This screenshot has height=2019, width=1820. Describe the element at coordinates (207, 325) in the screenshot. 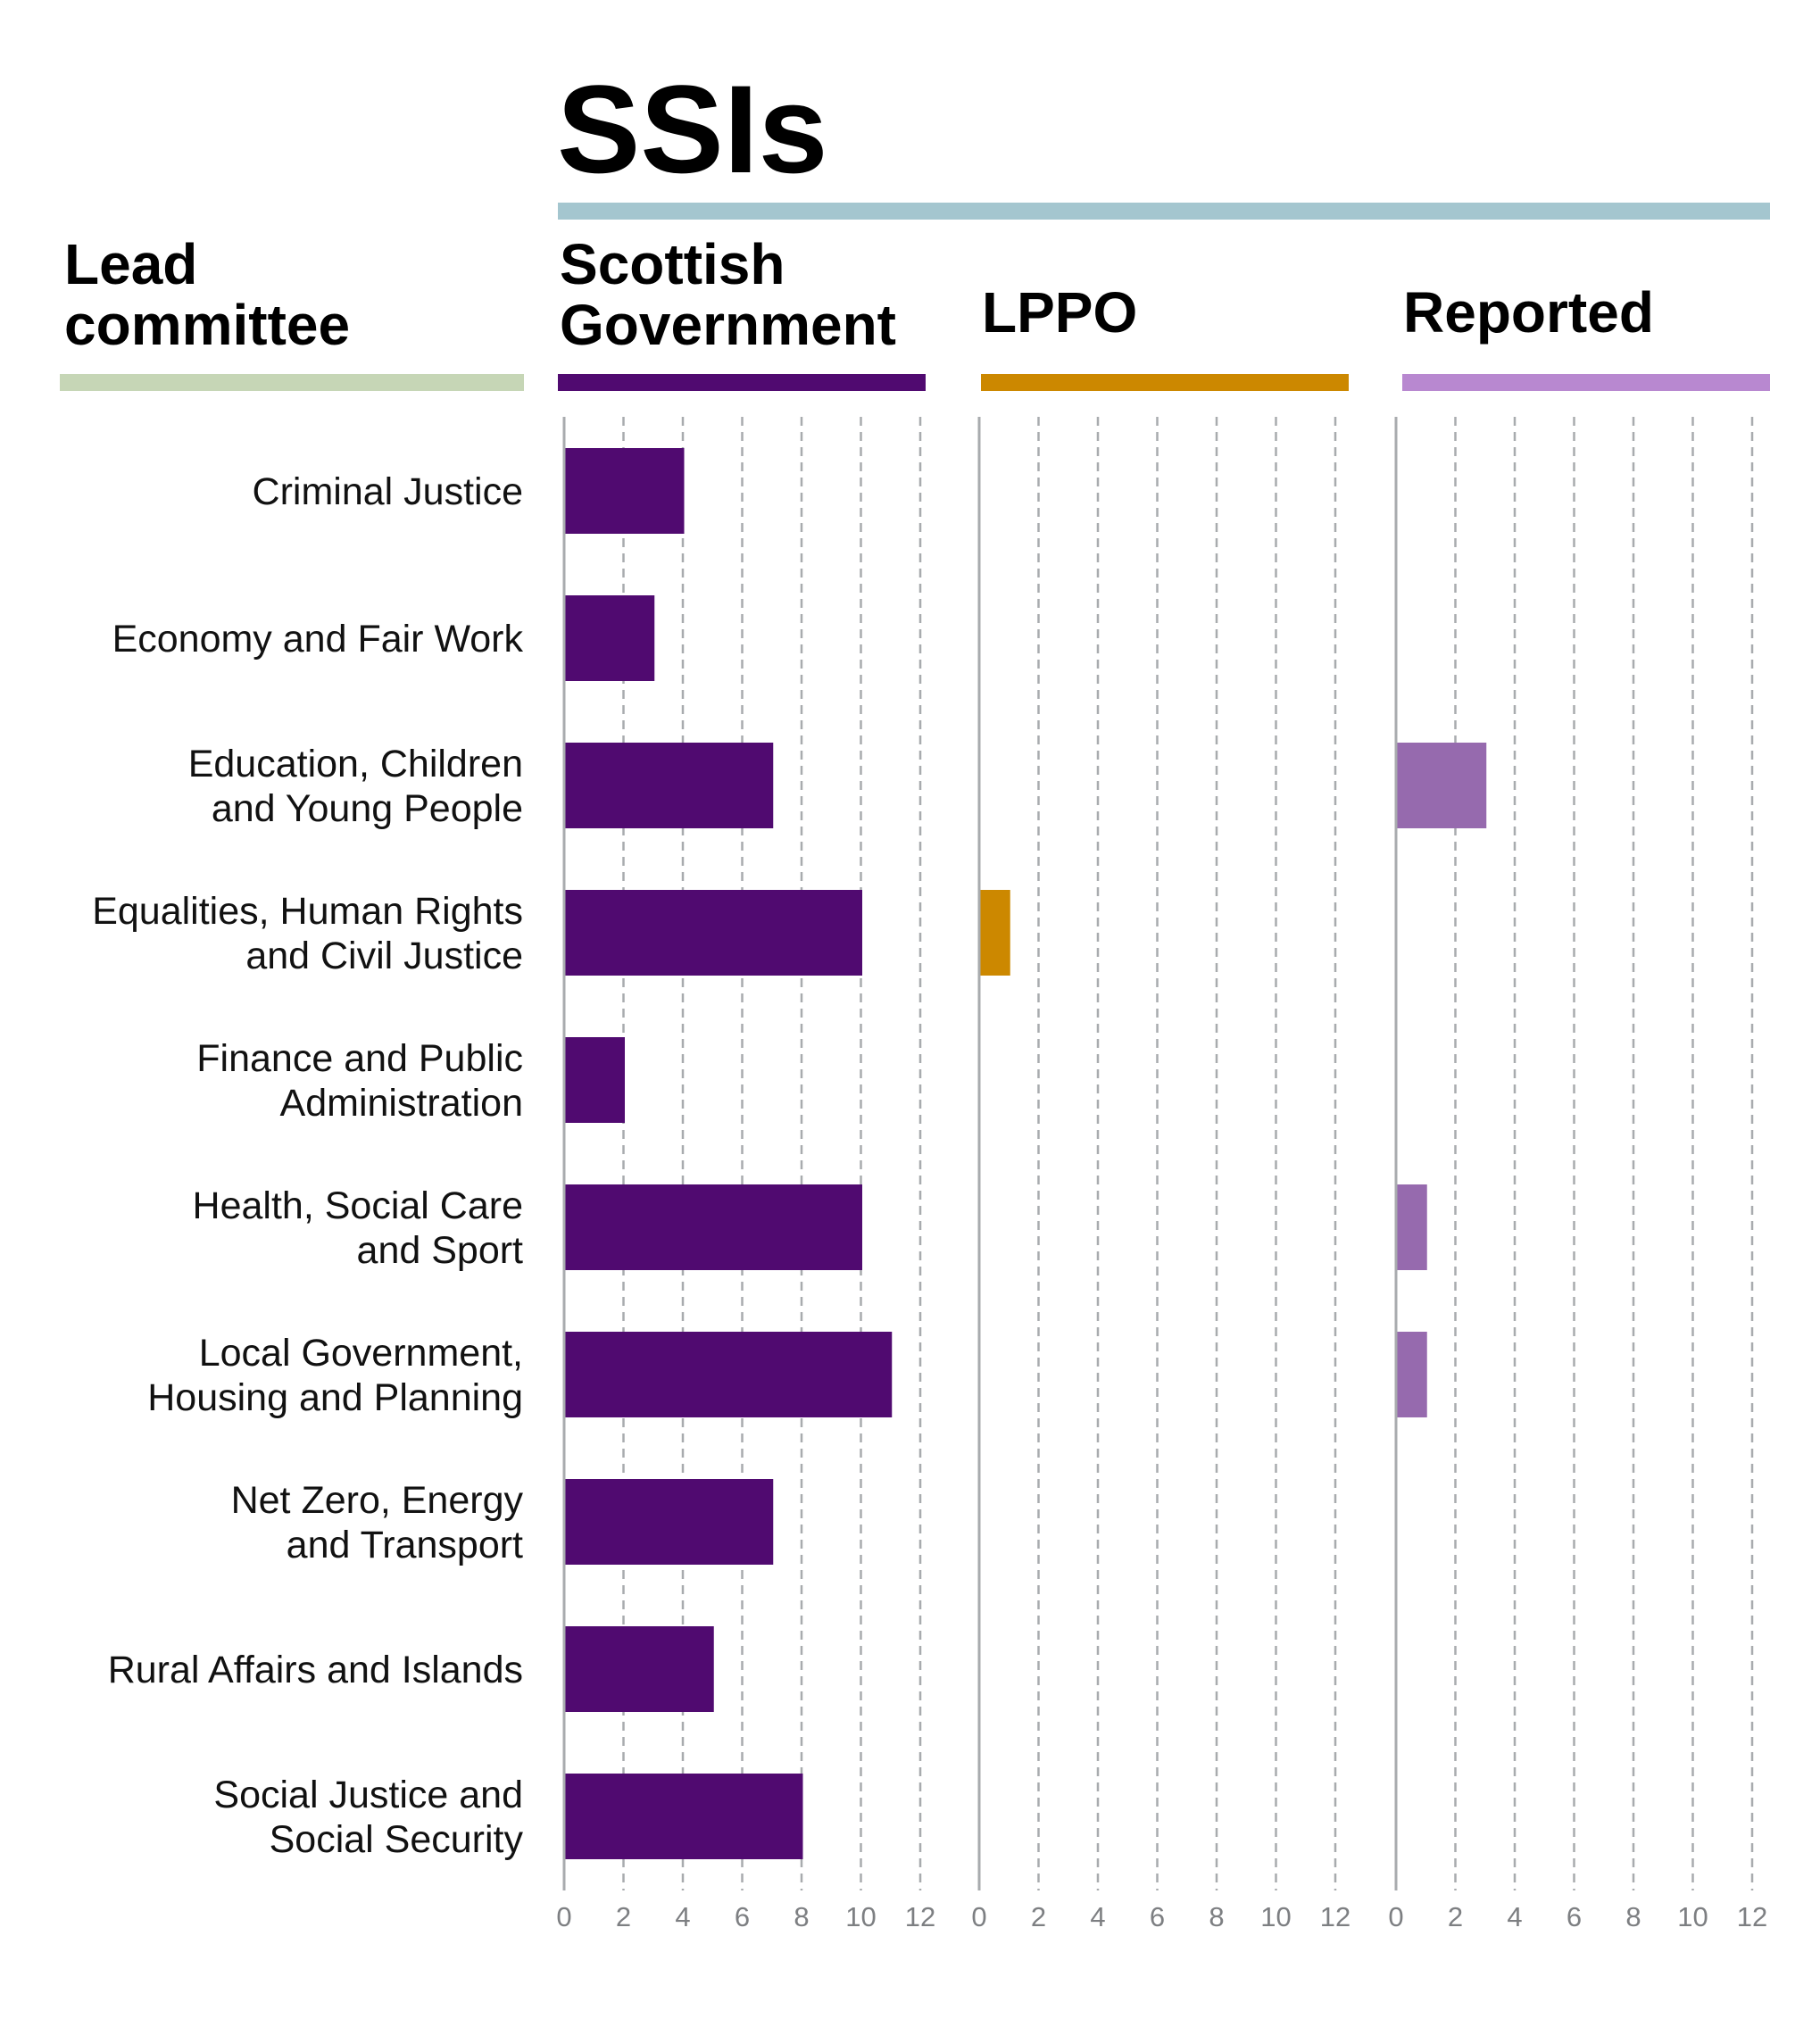

I see `lead-header-line2: committee` at that location.